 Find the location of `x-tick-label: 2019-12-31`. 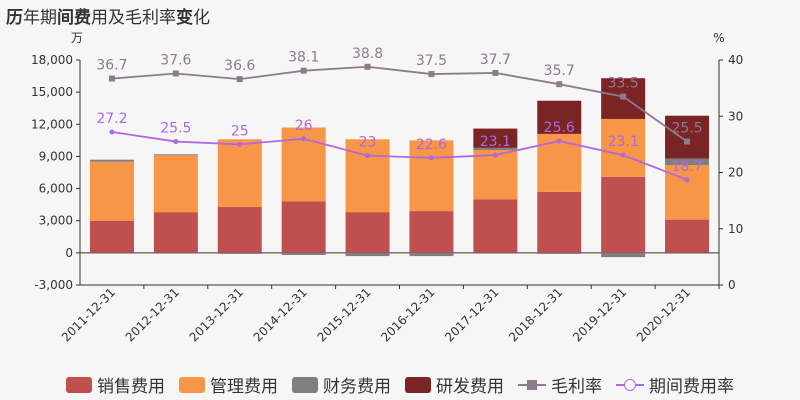

x-tick-label: 2019-12-31 is located at coordinates (599, 314).